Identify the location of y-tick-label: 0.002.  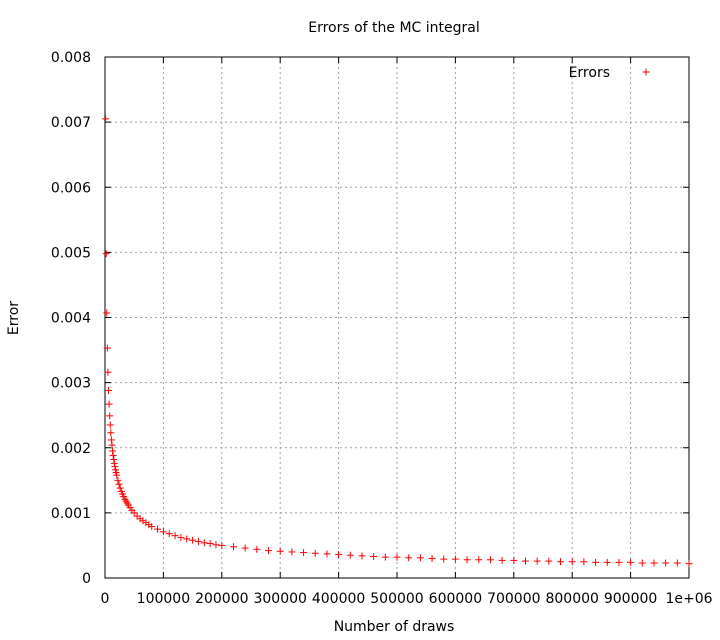
(71, 449).